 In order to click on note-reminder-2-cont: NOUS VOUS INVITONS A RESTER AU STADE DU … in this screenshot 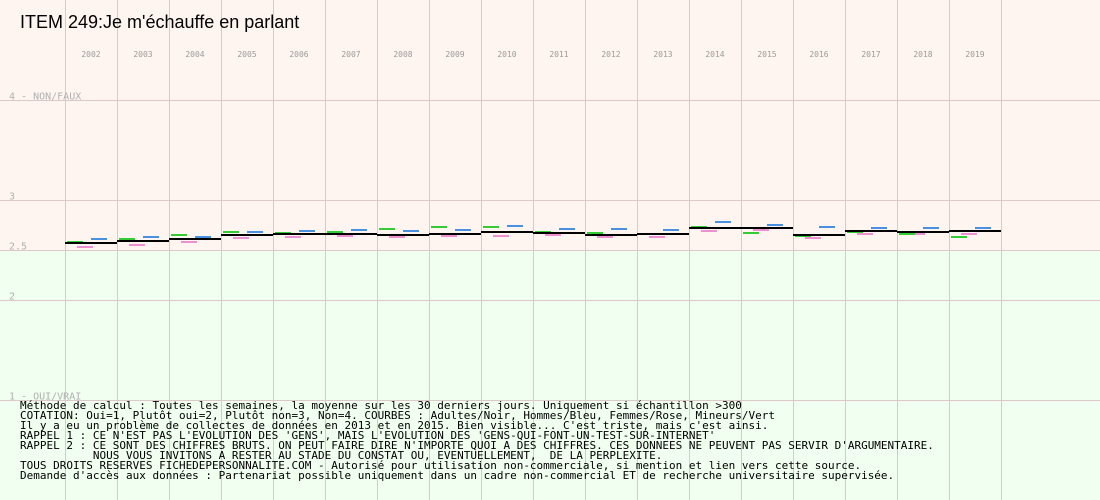, I will do `click(341, 455)`.